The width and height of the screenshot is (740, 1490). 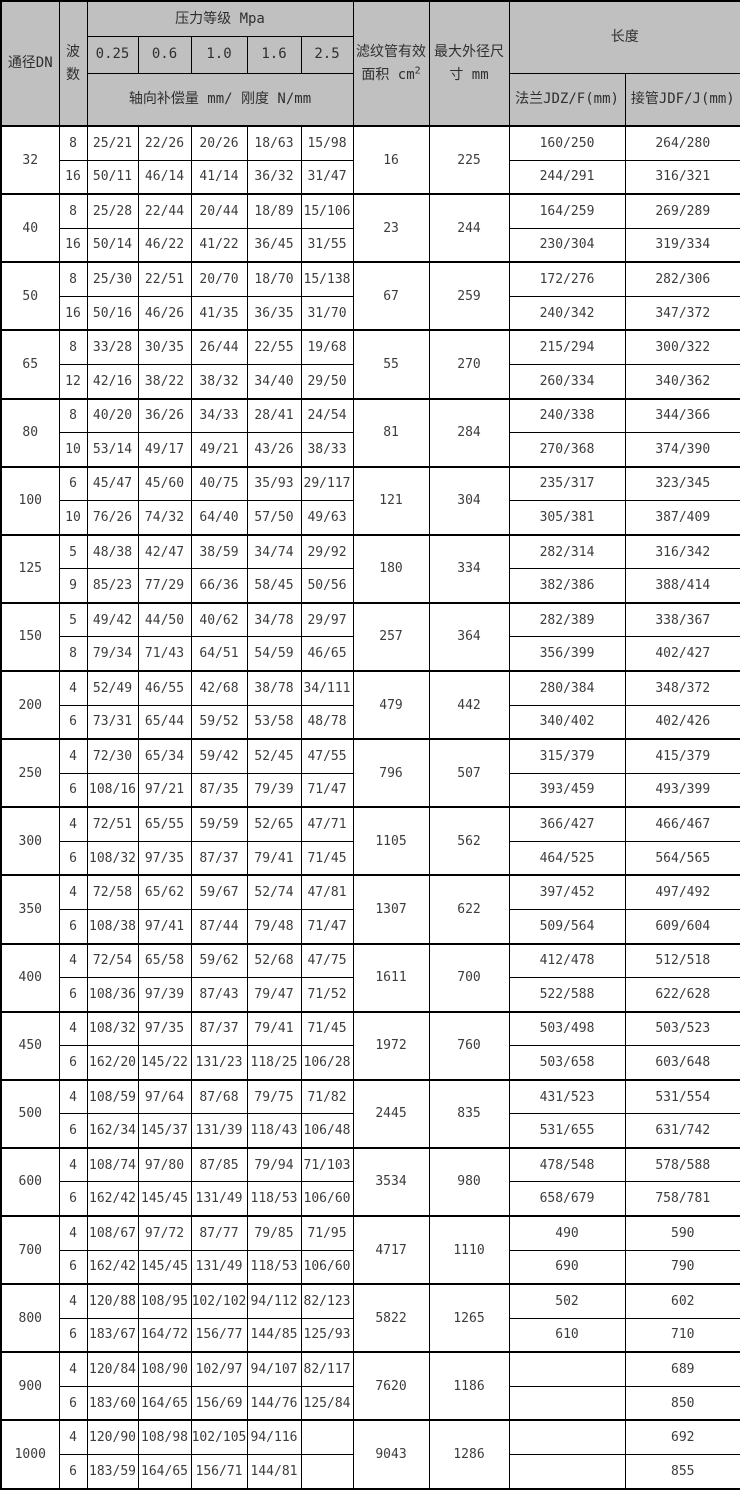 I want to click on comp-cell: 40/20, so click(x=112, y=415).